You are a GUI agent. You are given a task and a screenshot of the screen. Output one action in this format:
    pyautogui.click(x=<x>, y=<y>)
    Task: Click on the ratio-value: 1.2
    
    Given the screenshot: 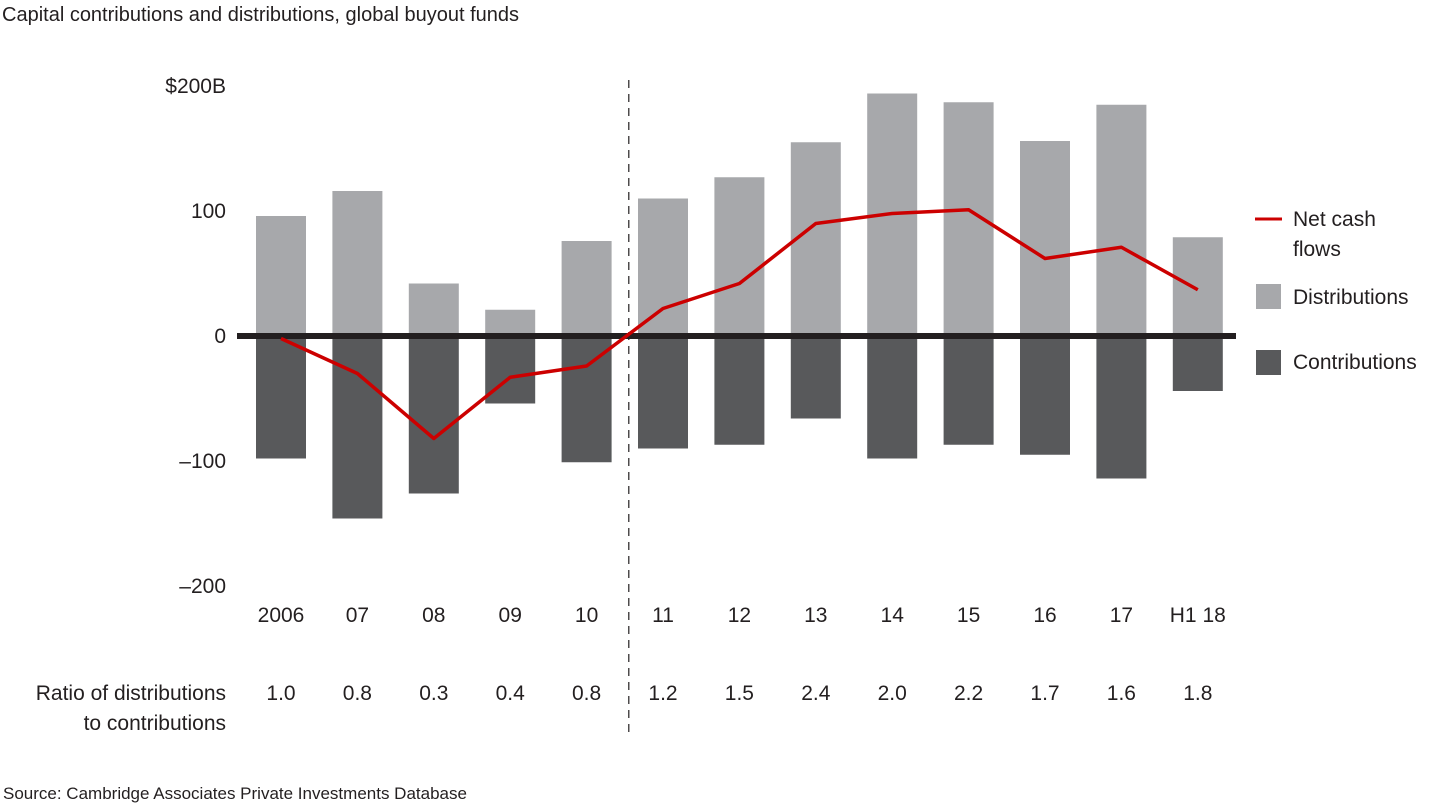 What is the action you would take?
    pyautogui.click(x=662, y=693)
    